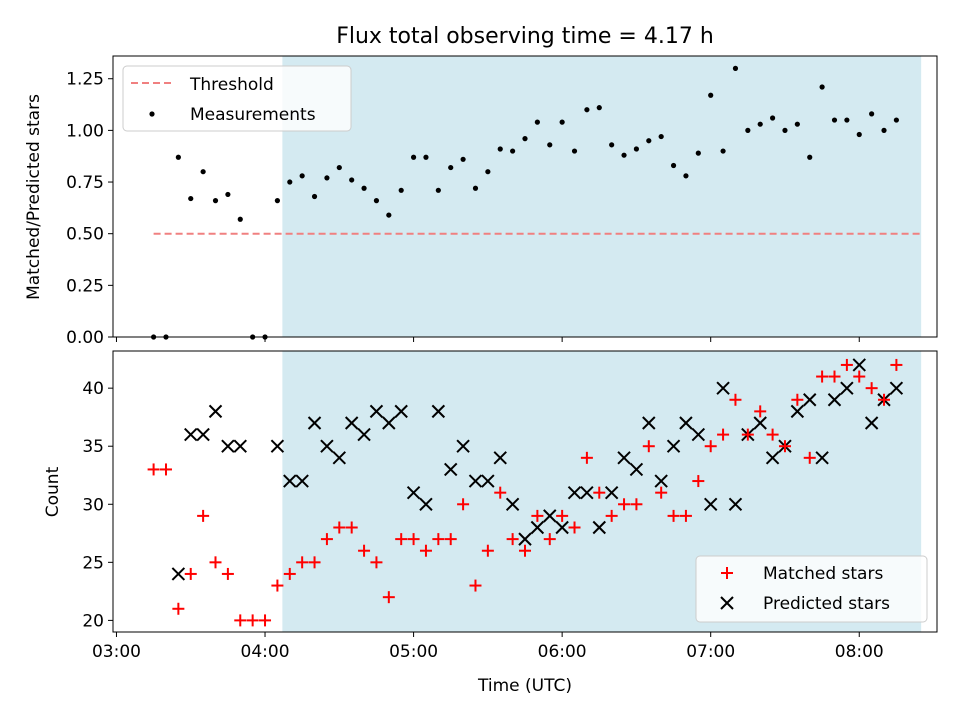  Describe the element at coordinates (93, 563) in the screenshot. I see `bottom-y-tick-label: 25` at that location.